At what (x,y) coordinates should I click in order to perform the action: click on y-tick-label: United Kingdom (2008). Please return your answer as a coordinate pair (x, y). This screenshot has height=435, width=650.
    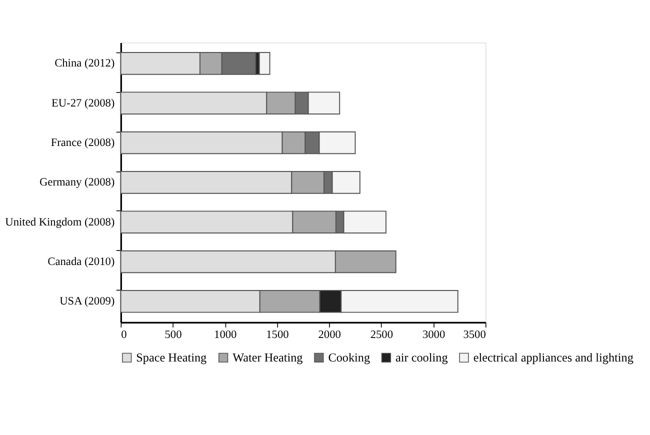
    Looking at the image, I should click on (60, 222).